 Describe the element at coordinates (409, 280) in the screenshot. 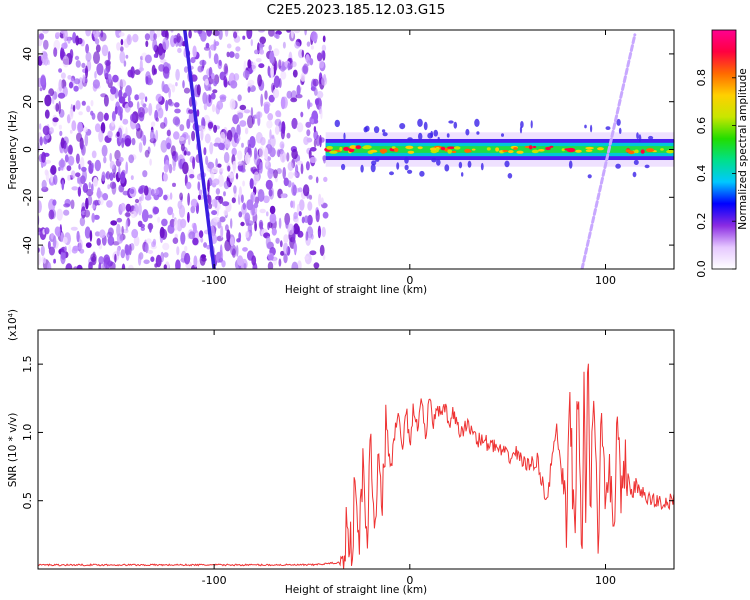

I see `x-tick-label: 0` at that location.